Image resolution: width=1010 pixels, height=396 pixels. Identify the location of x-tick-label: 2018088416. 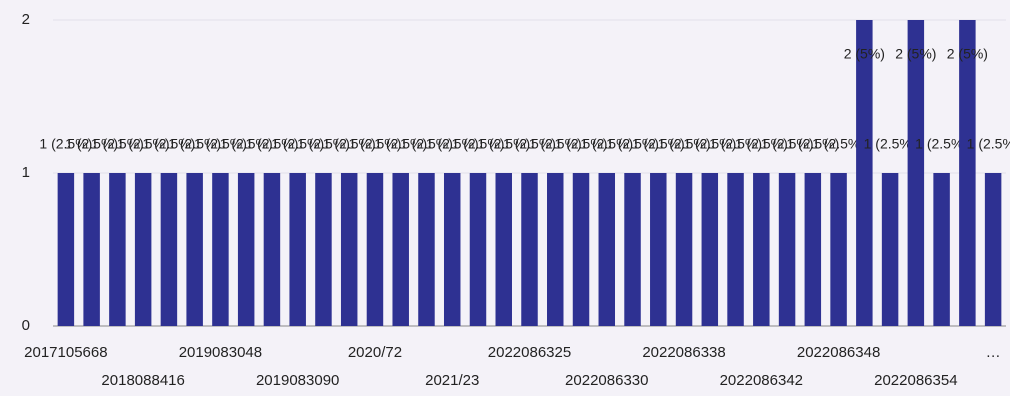
(142, 380).